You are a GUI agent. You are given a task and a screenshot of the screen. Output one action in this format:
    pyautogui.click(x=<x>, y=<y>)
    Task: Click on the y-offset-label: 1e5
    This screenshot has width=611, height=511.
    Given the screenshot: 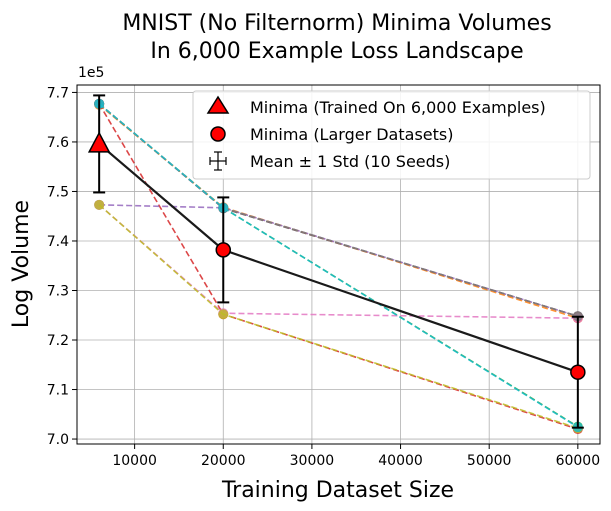 What is the action you would take?
    pyautogui.click(x=91, y=73)
    